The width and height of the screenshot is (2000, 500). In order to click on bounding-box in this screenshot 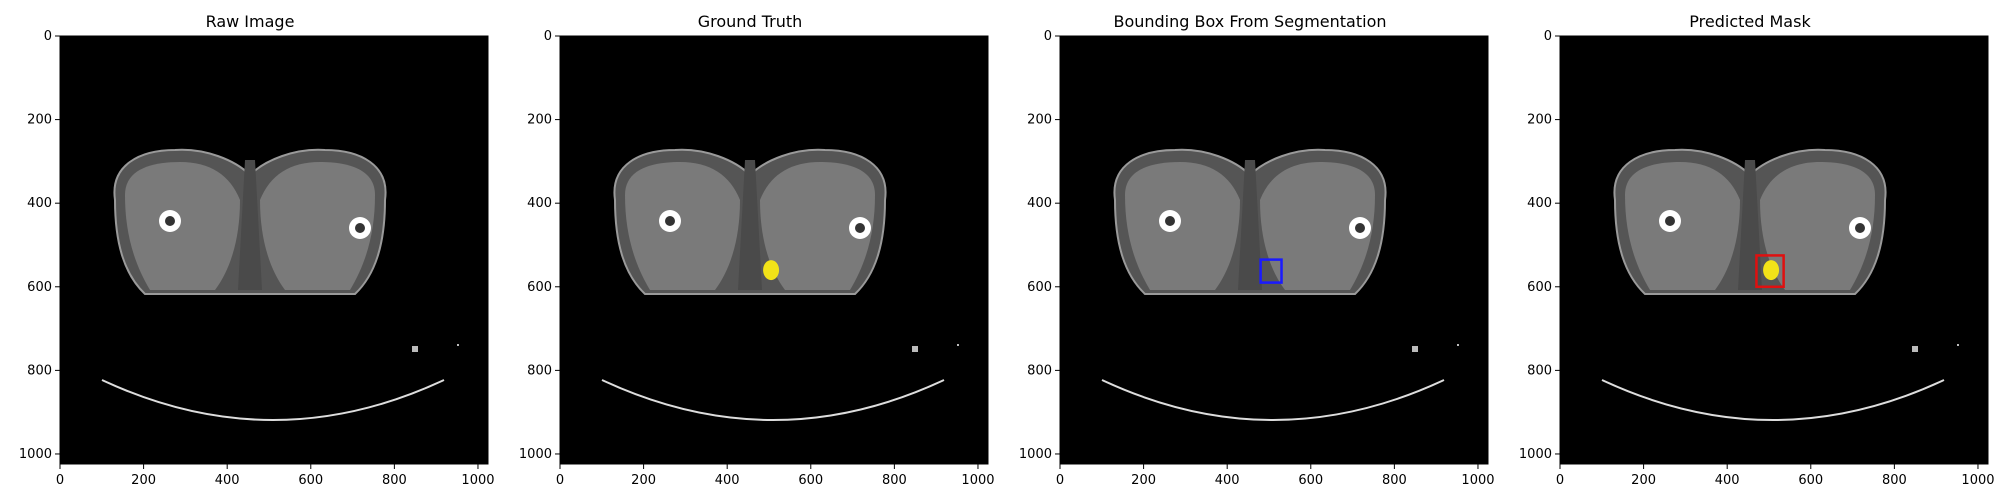, I will do `click(1271, 271)`.